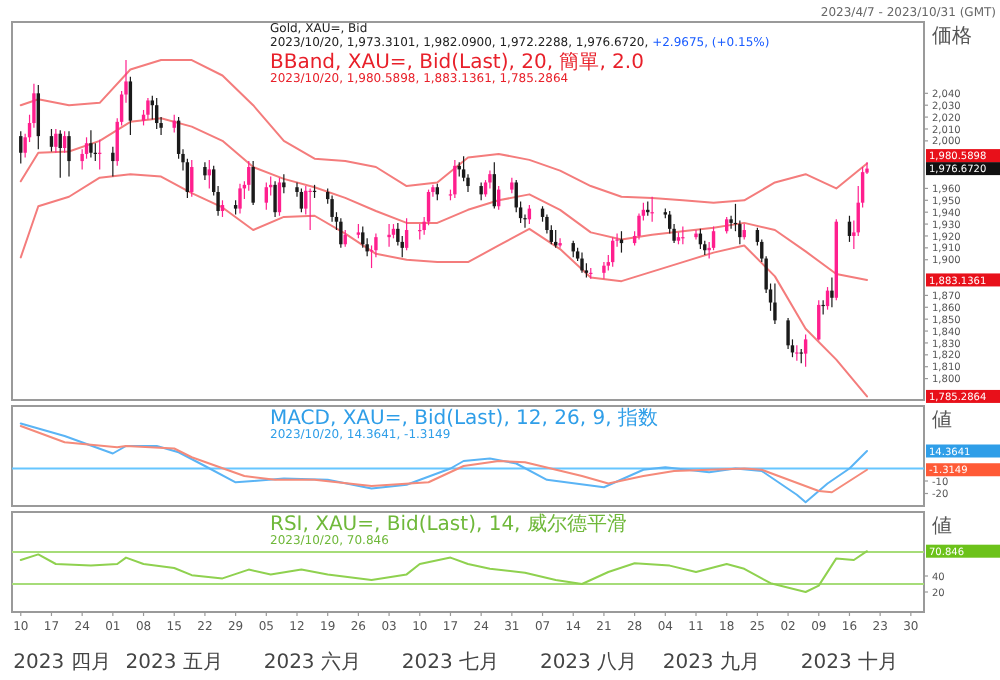 Image resolution: width=1000 pixels, height=680 pixels. What do you see at coordinates (450, 662) in the screenshot?
I see `text: 2023 七月` at bounding box center [450, 662].